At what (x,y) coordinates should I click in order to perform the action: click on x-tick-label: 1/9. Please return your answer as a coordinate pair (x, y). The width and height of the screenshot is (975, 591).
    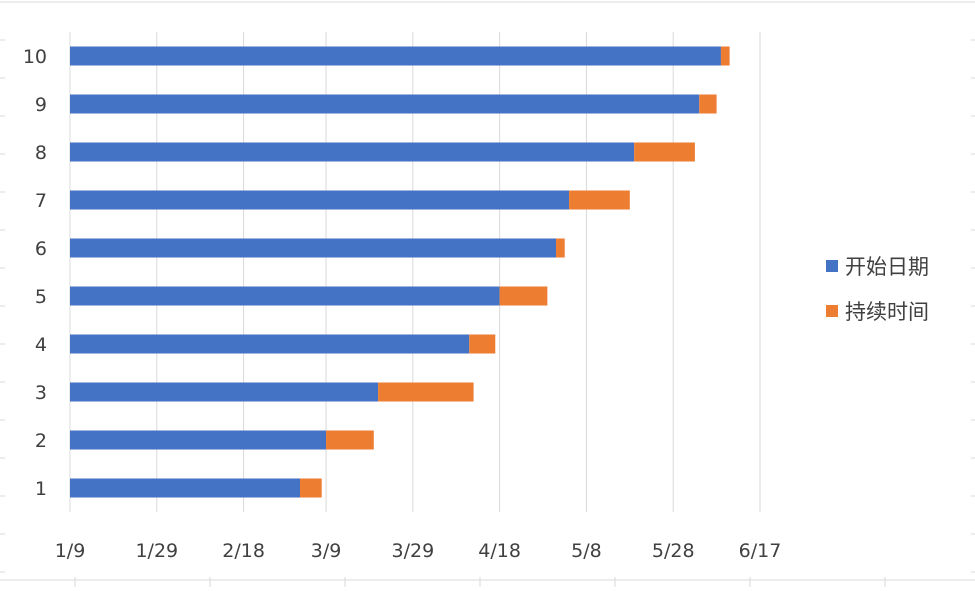
    Looking at the image, I should click on (70, 551).